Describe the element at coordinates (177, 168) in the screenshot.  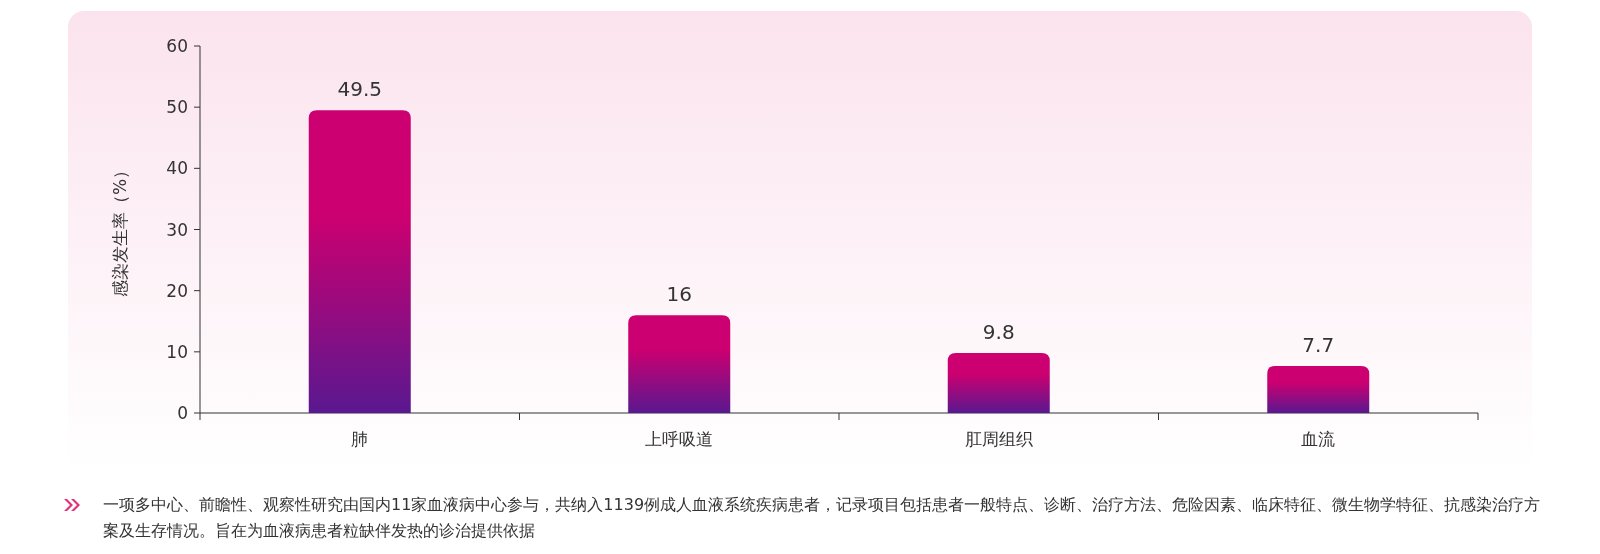
I see `y-tick-label: 40` at that location.